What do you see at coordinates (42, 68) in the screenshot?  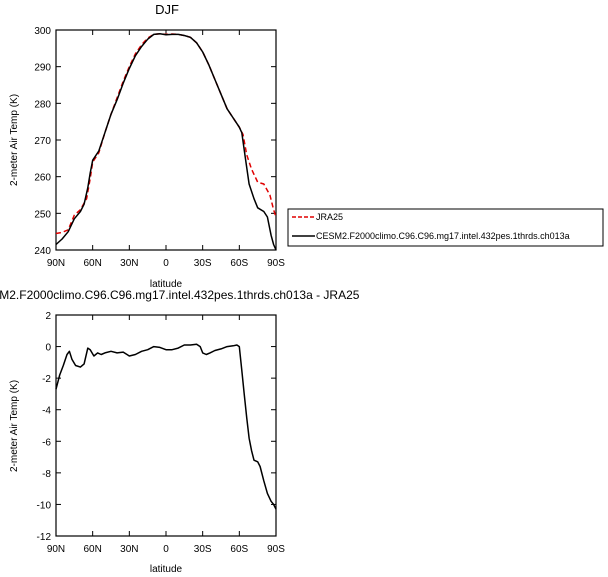 I see `top-chart-y-tick-label: 290` at bounding box center [42, 68].